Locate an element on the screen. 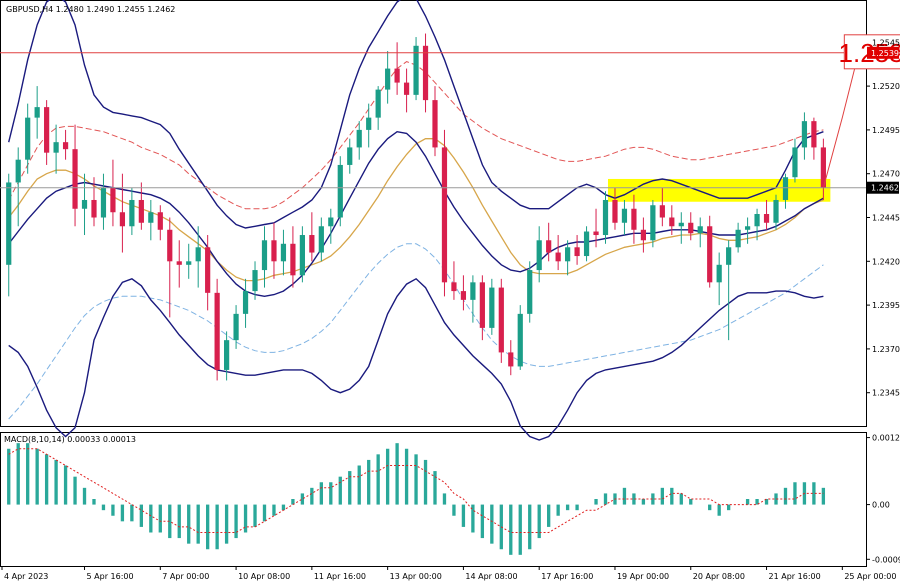  price-tick-label: 1.2345 is located at coordinates (886, 393).